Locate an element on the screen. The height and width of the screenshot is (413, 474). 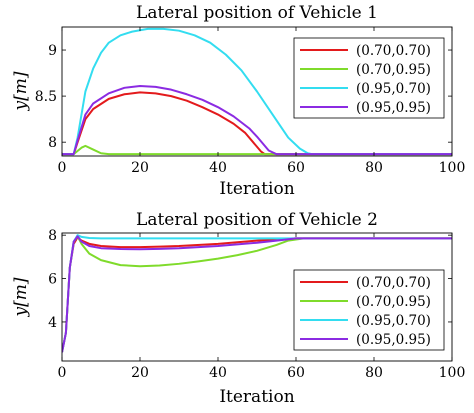
y-tick-label: 4 is located at coordinates (52, 323).